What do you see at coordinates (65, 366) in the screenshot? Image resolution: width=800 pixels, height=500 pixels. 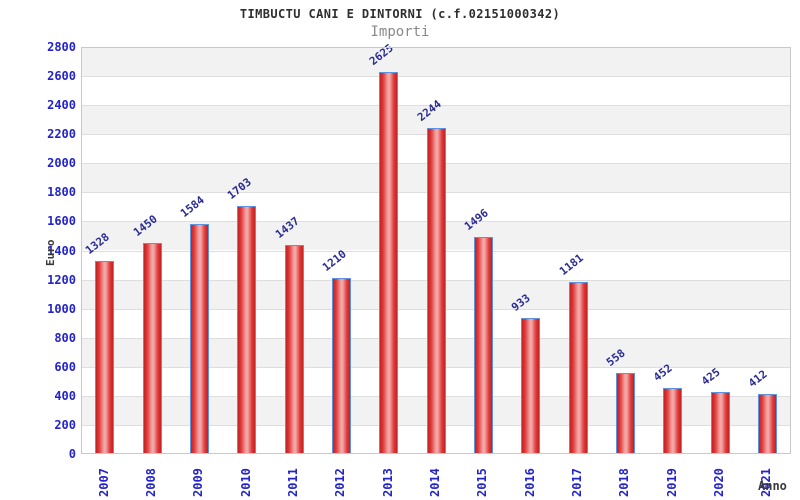 I see `y-tick-label: 600` at bounding box center [65, 366].